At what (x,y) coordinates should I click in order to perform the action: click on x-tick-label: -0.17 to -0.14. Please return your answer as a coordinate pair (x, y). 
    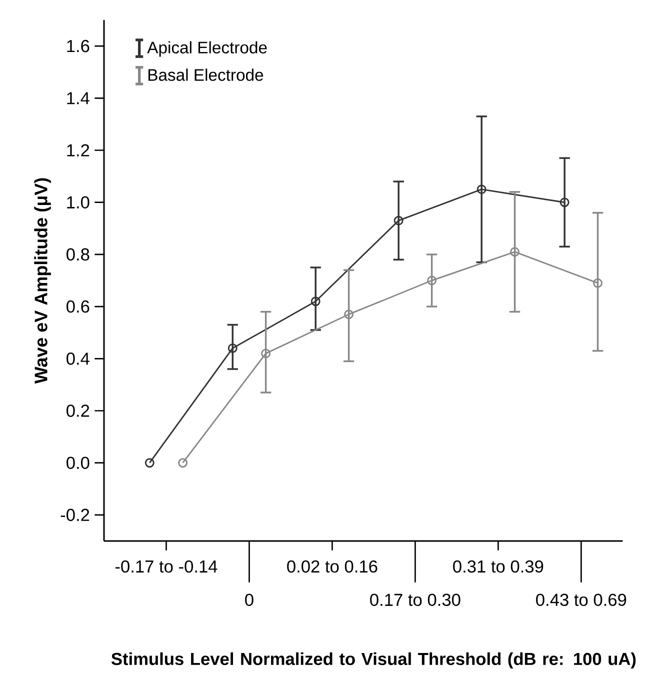
    Looking at the image, I should click on (166, 566).